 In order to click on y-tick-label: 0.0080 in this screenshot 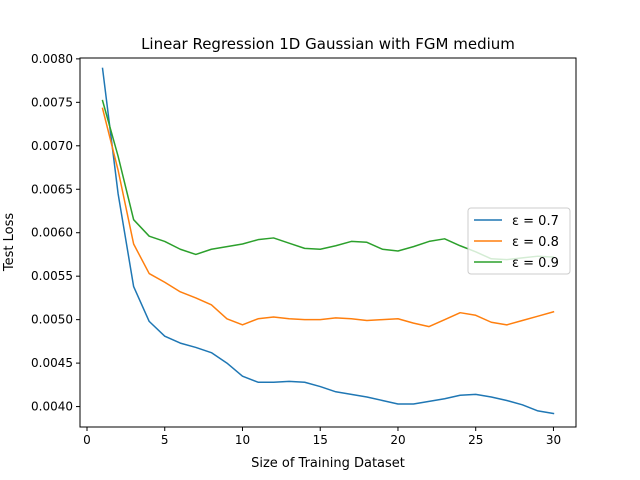, I will do `click(52, 59)`.